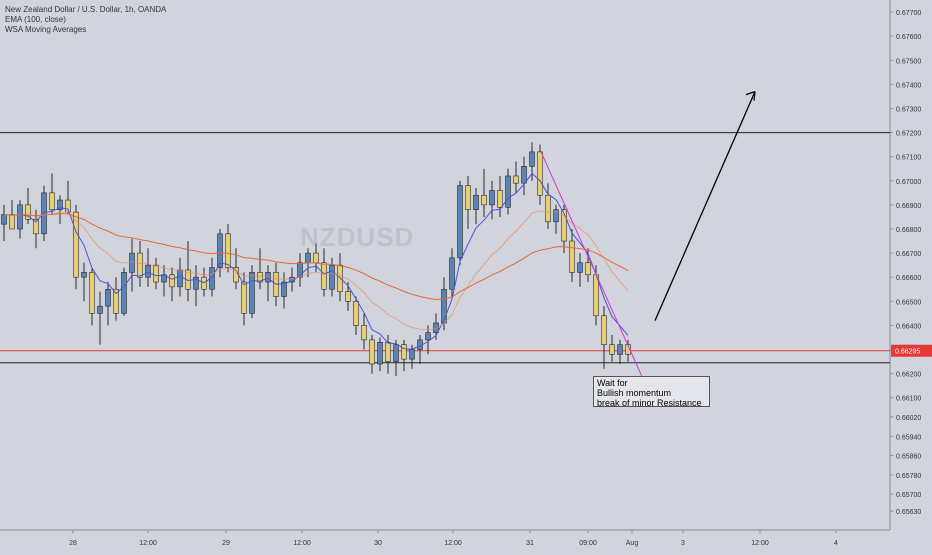  Describe the element at coordinates (683, 543) in the screenshot. I see `time-tick-label: 3` at that location.